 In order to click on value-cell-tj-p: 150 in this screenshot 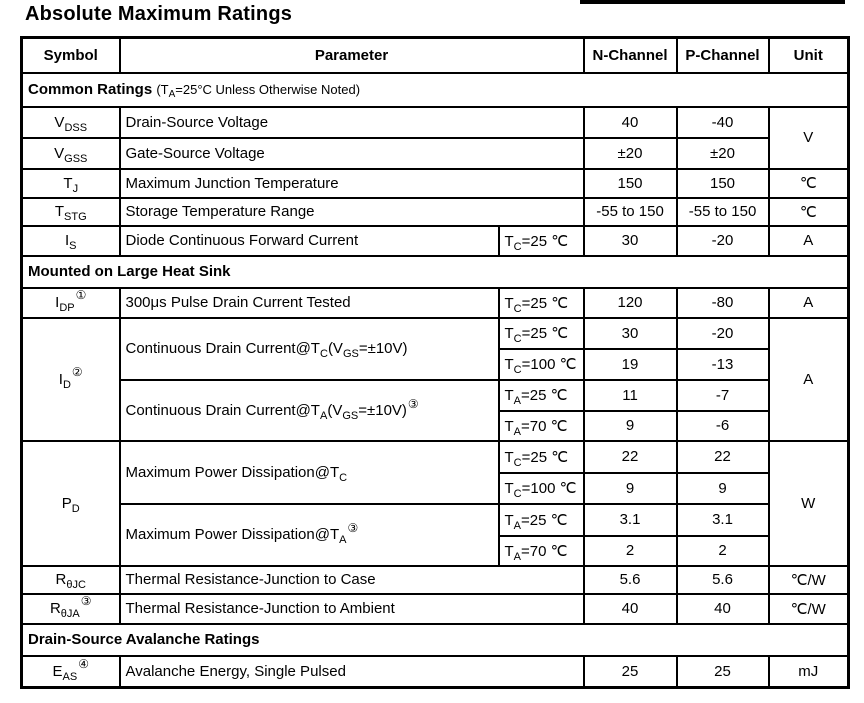, I will do `click(722, 183)`.